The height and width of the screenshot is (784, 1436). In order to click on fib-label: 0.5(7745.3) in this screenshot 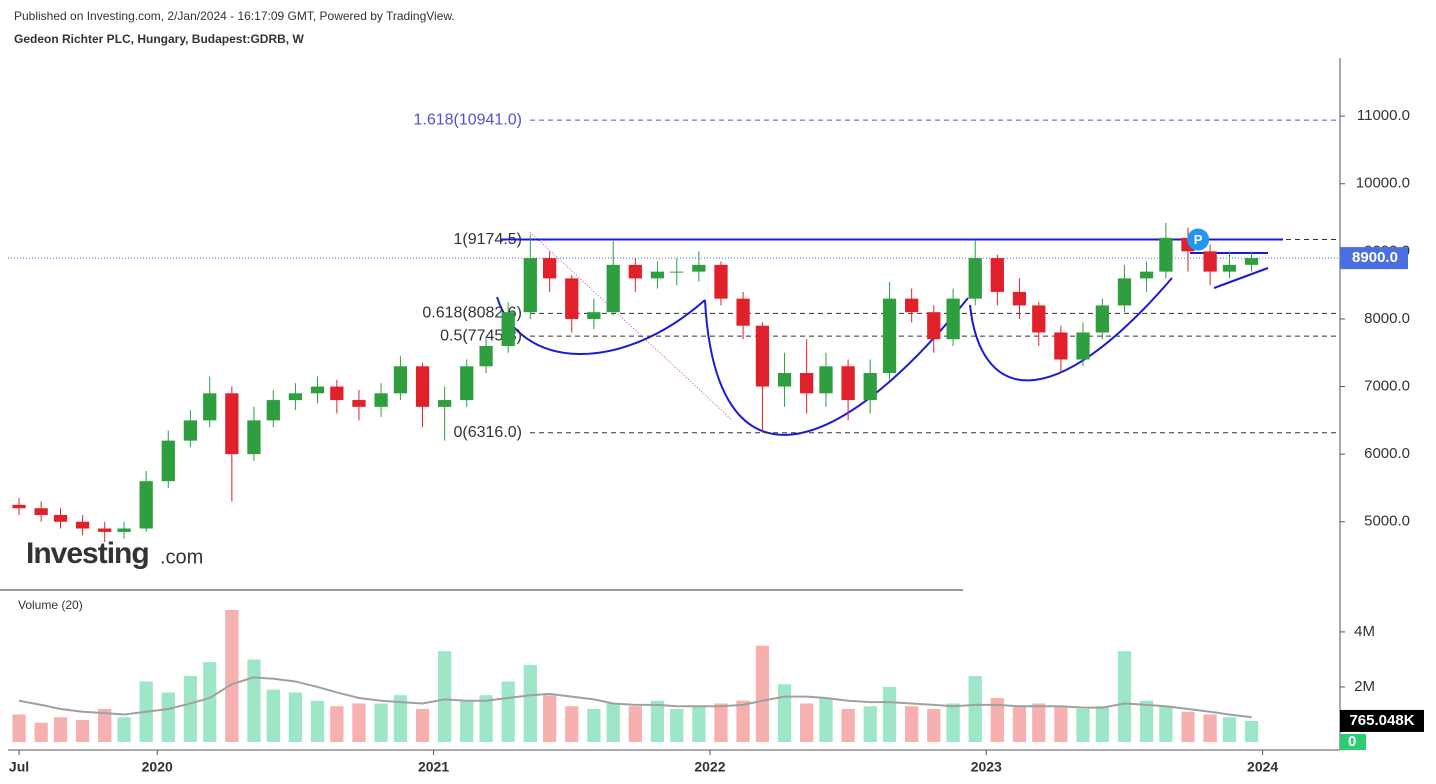, I will do `click(481, 335)`.